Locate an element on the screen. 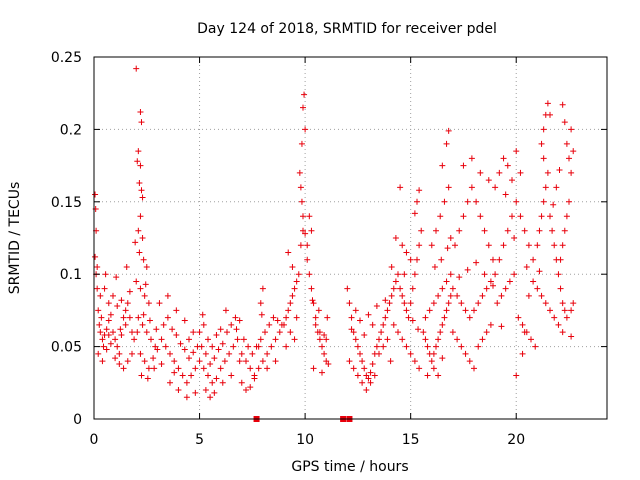 Image resolution: width=640 pixels, height=480 pixels. x-tick-label: 0 is located at coordinates (94, 440).